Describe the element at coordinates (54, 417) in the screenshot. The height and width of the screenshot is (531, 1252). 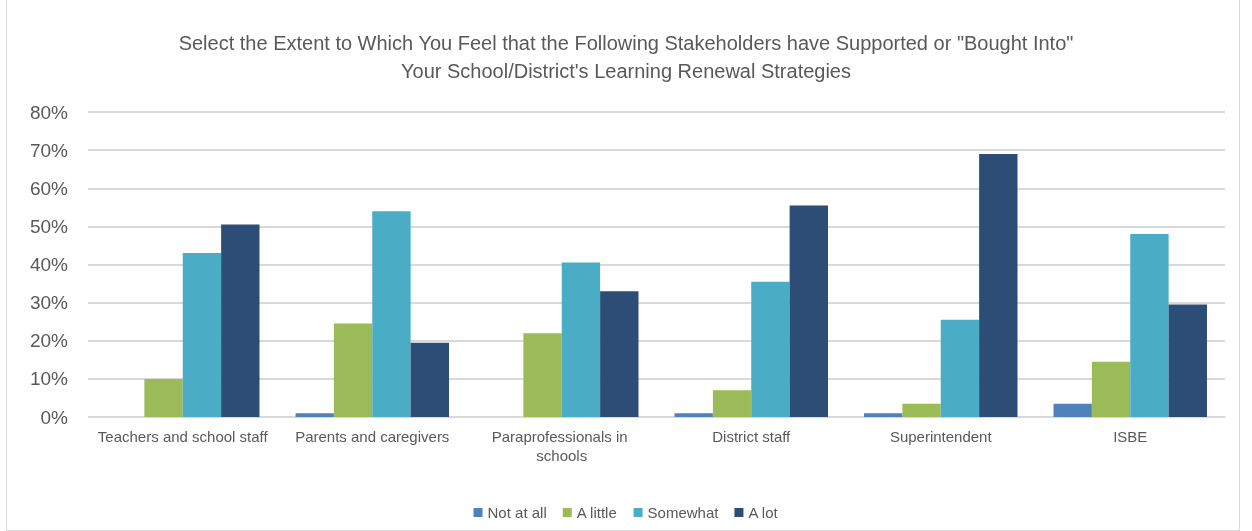
I see `y-tick-label: 0%` at that location.